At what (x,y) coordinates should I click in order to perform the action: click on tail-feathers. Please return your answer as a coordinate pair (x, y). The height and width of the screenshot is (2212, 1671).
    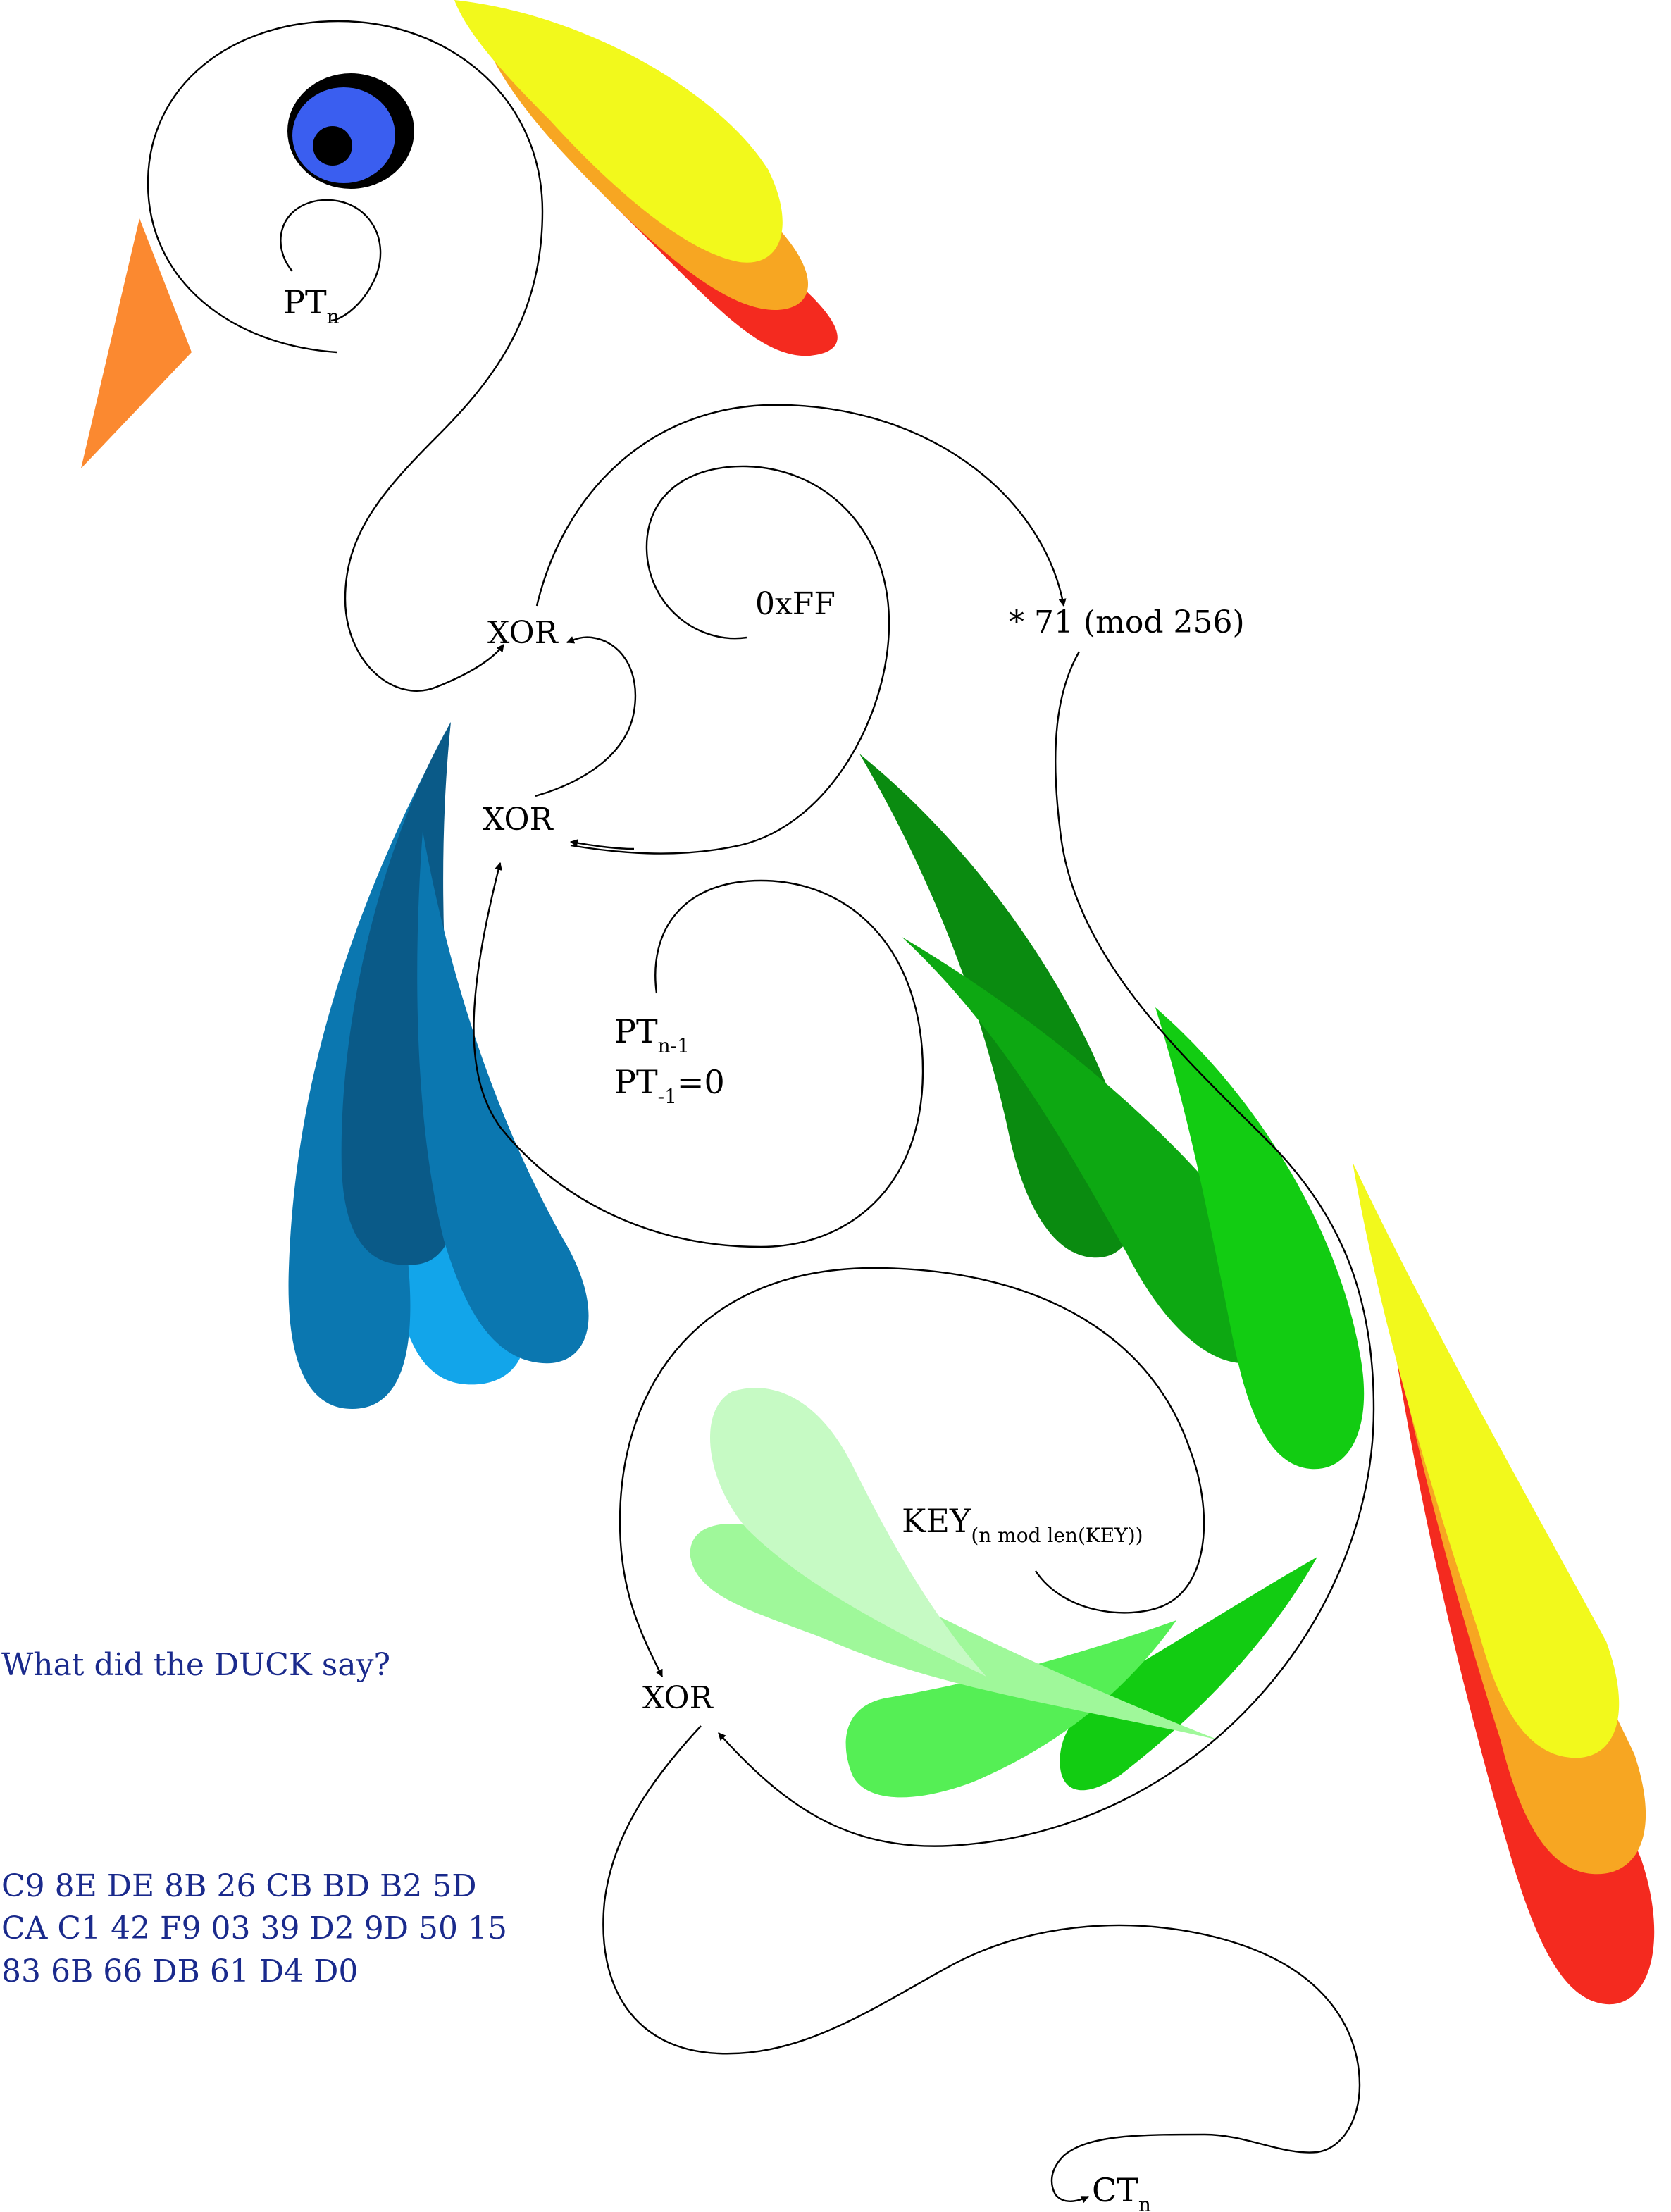
    Looking at the image, I should click on (1504, 1583).